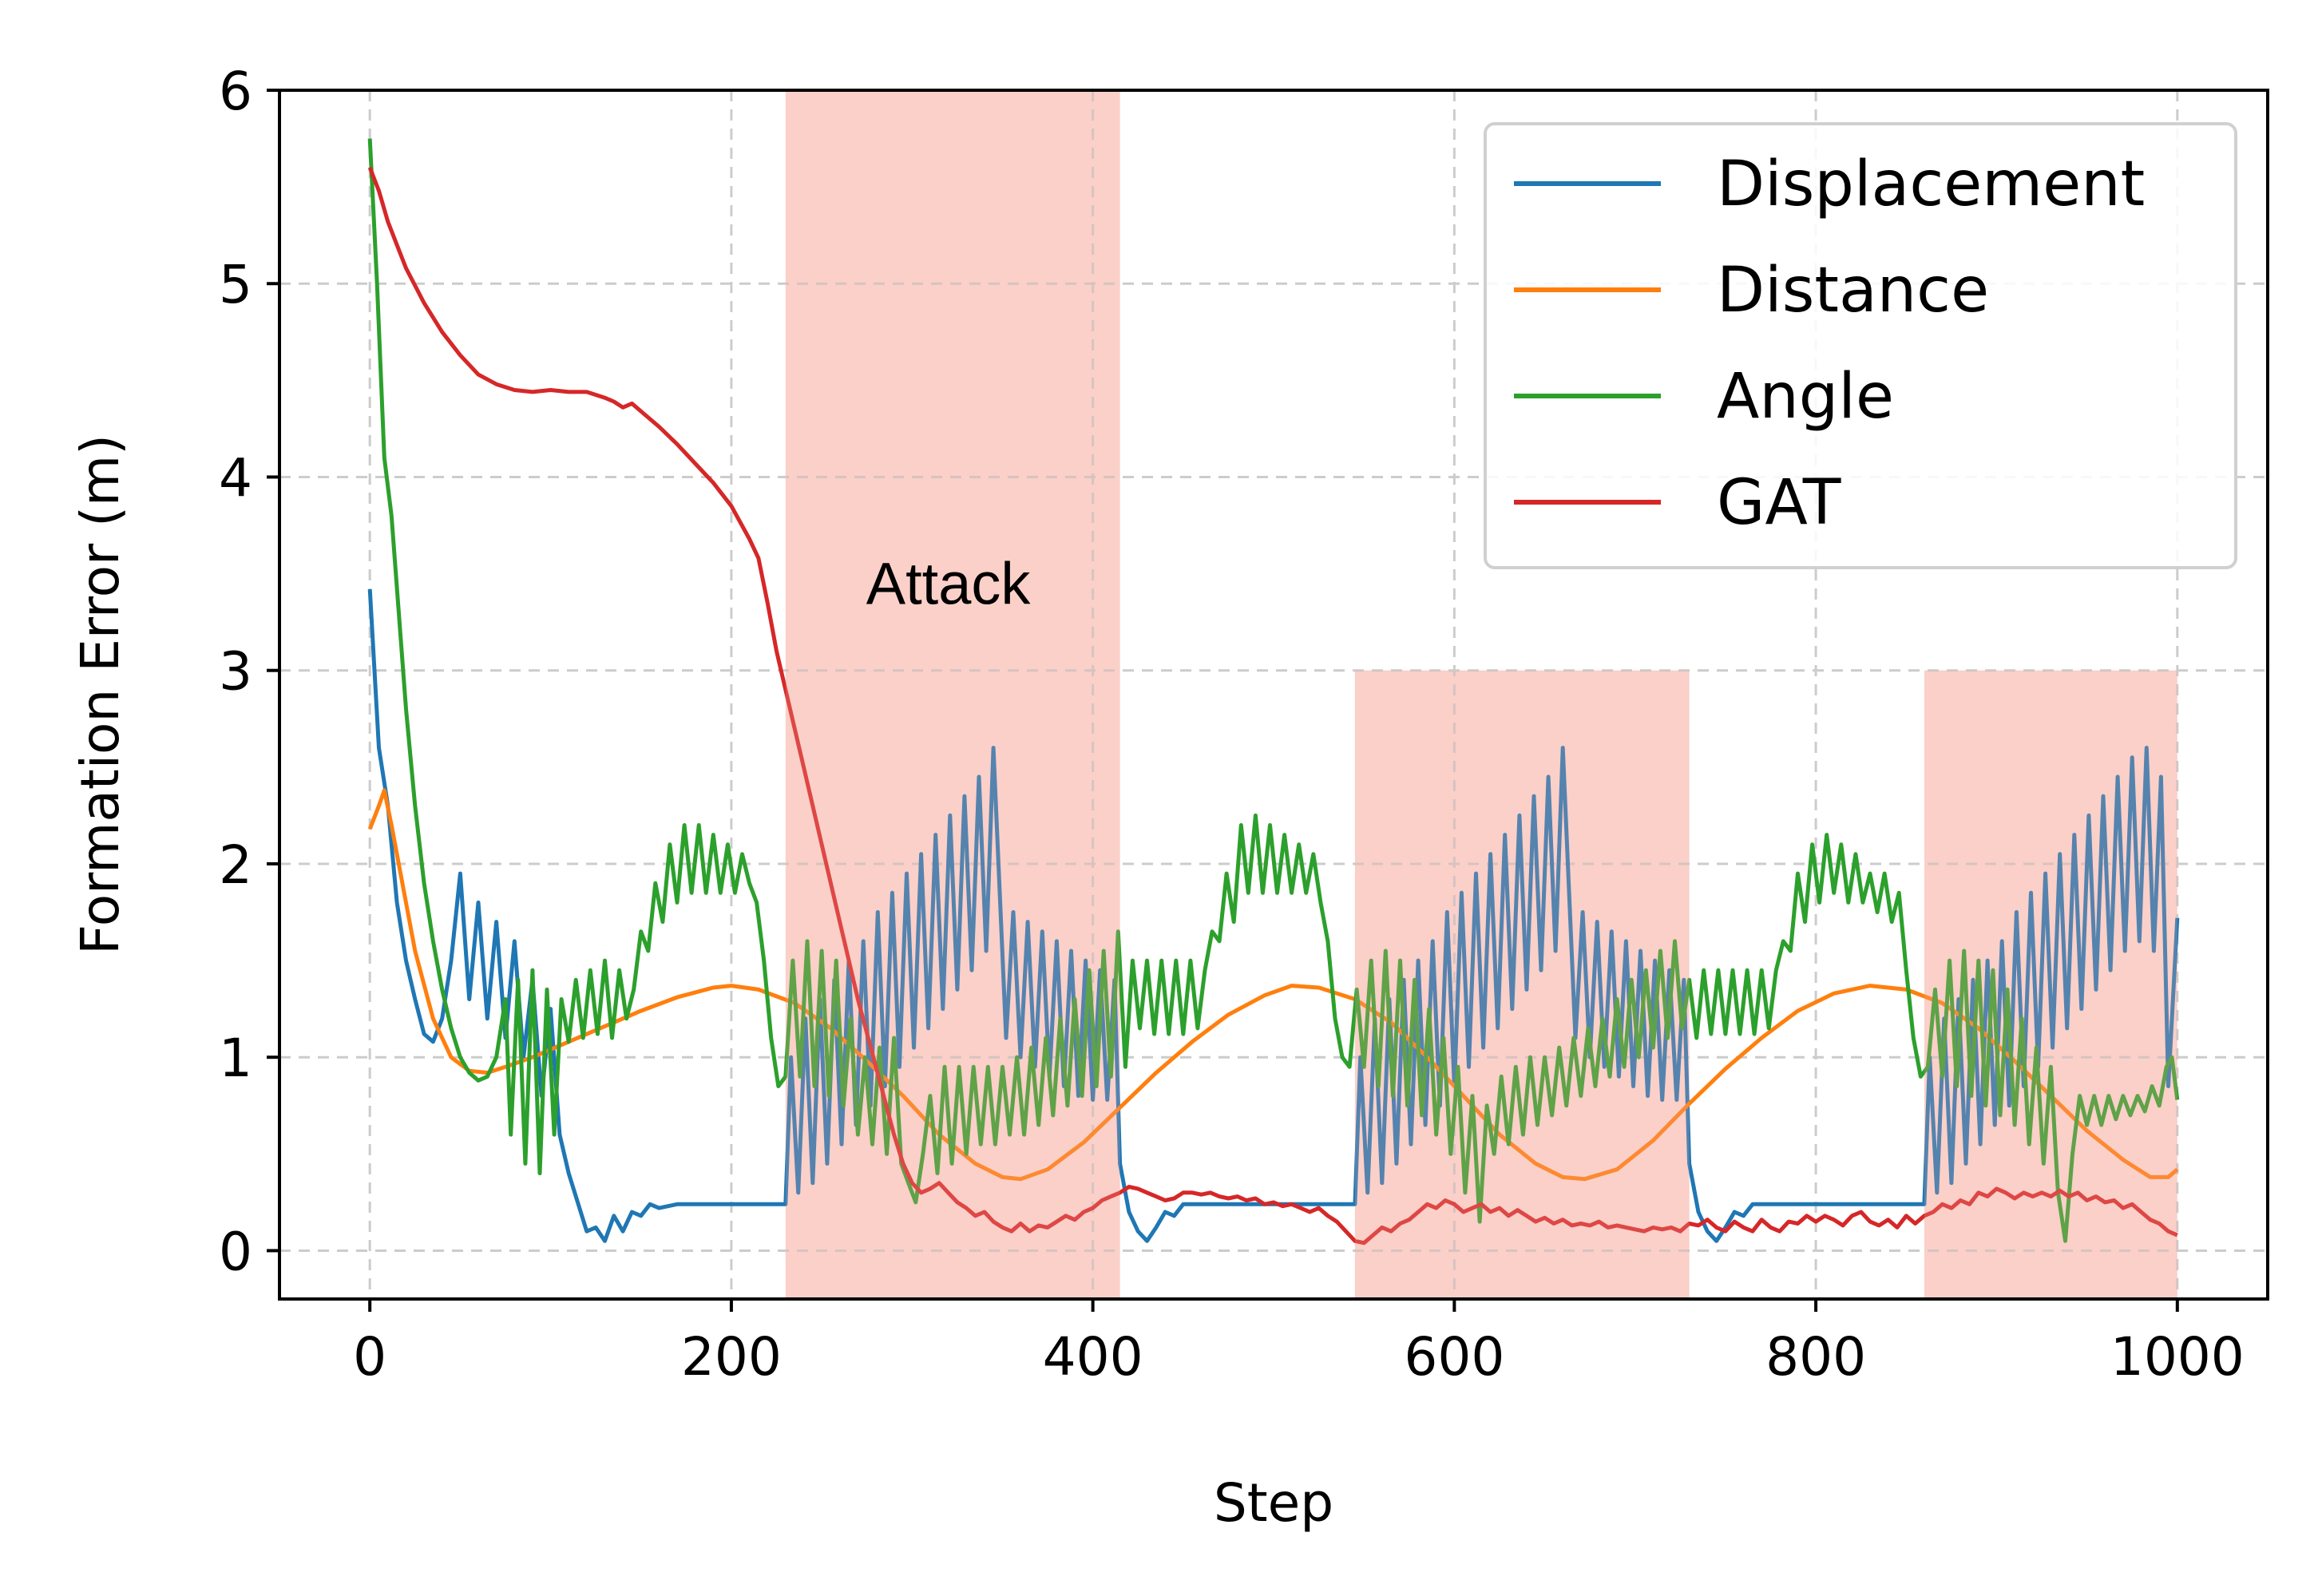  What do you see at coordinates (369, 1357) in the screenshot?
I see `x-tick-label: 0` at bounding box center [369, 1357].